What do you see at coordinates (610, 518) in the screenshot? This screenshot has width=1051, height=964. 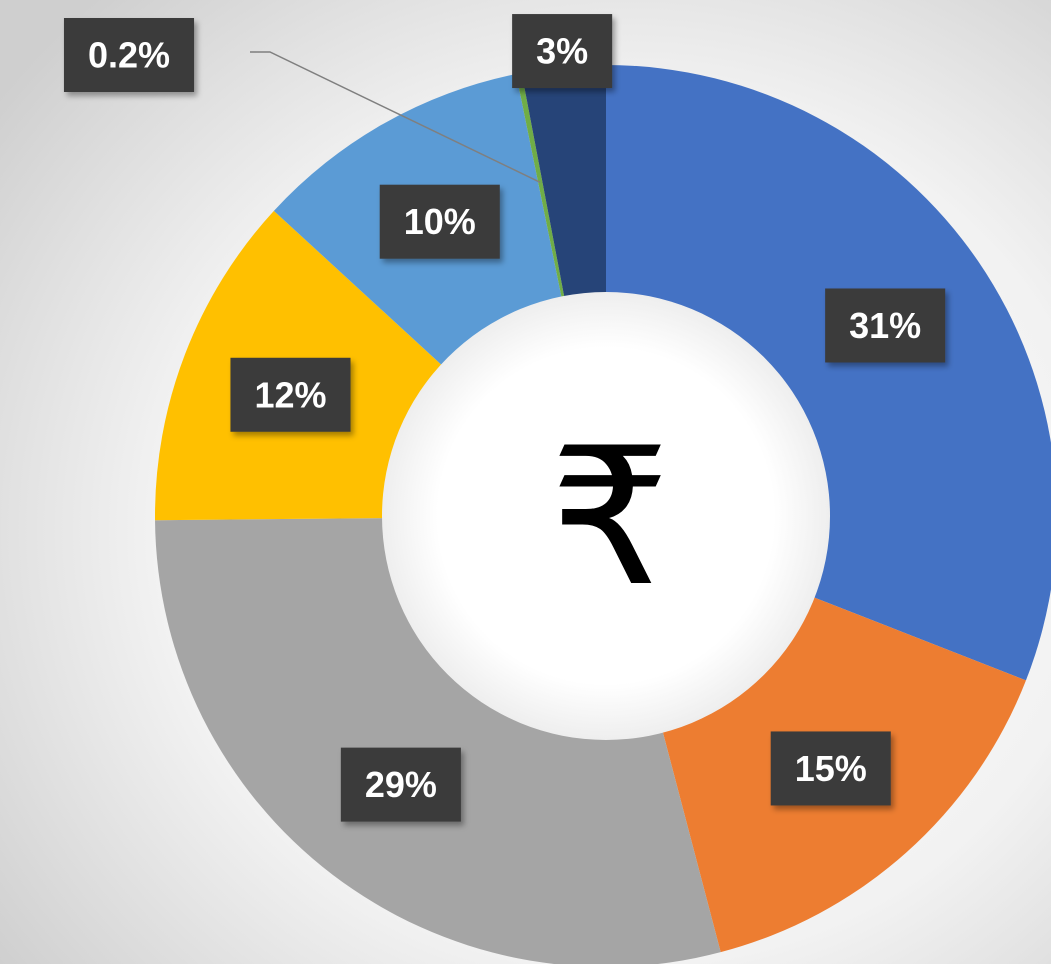 I see `center-symbol: ₹` at bounding box center [610, 518].